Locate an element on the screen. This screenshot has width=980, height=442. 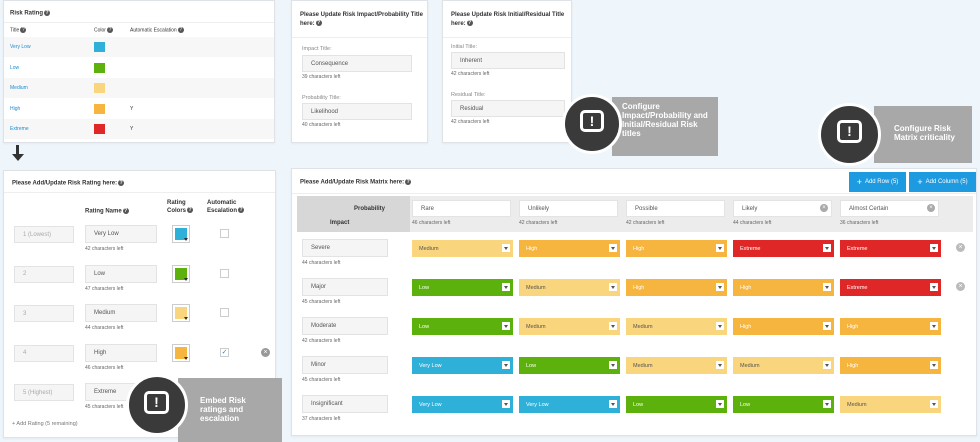
add-row-button: + Add Row (5) is located at coordinates (877, 182).